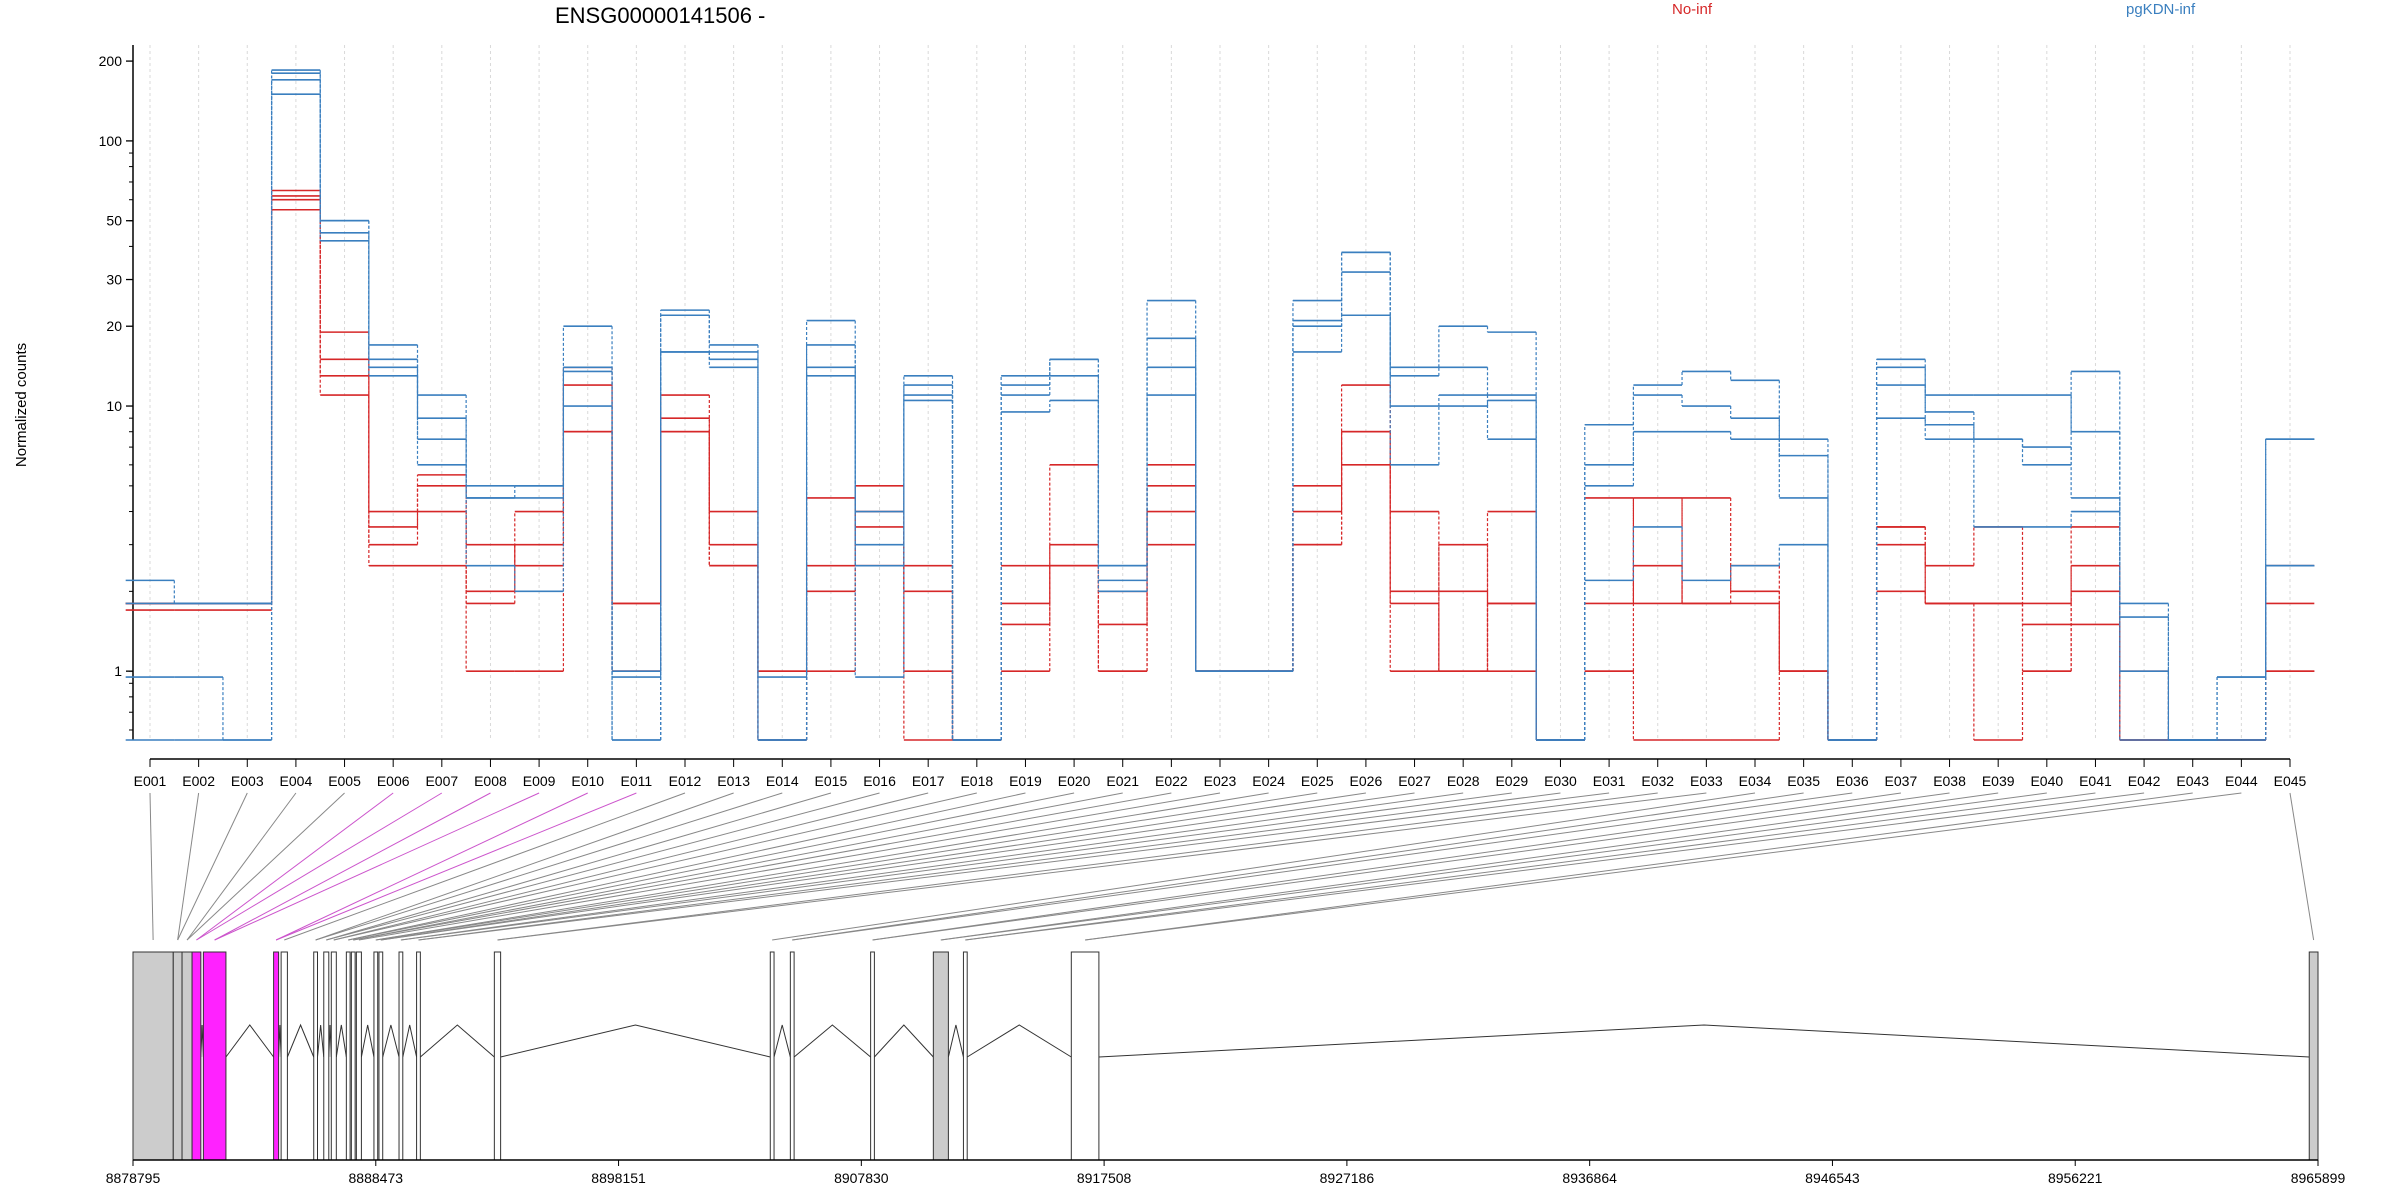  What do you see at coordinates (2144, 781) in the screenshot?
I see `x-tick-label: E042` at bounding box center [2144, 781].